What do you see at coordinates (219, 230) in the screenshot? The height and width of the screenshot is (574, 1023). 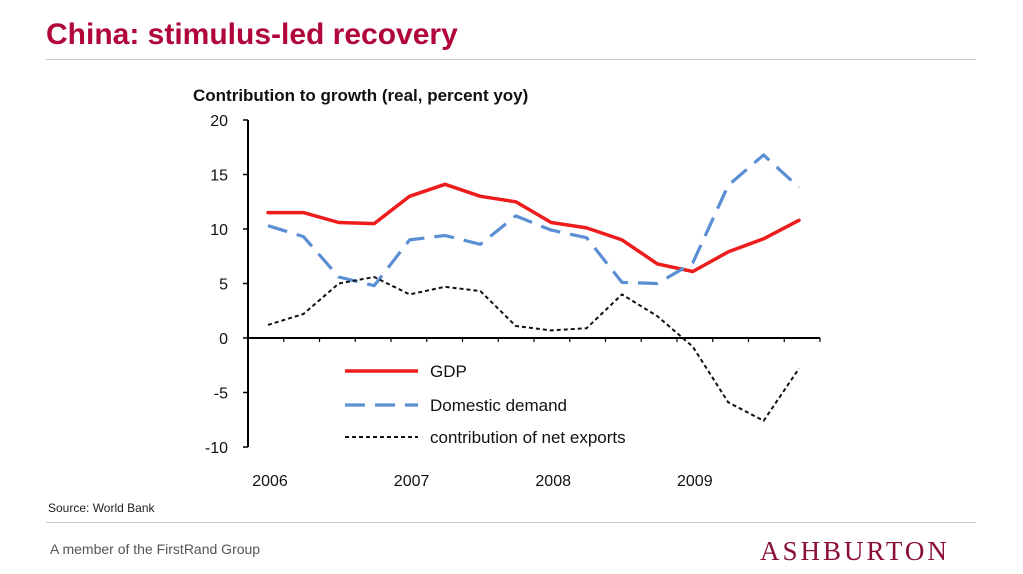 I see `y-tick-label: 10` at bounding box center [219, 230].